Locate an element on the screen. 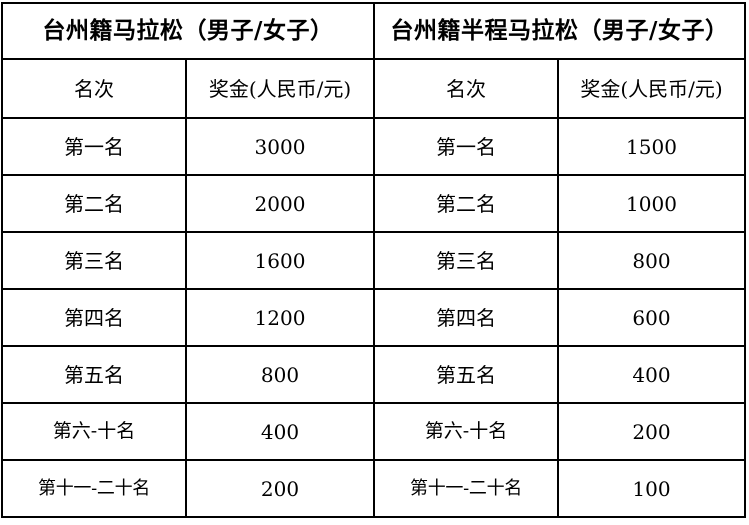 The width and height of the screenshot is (749, 525). cell-rank-half-marathon: 第二名 is located at coordinates (466, 203).